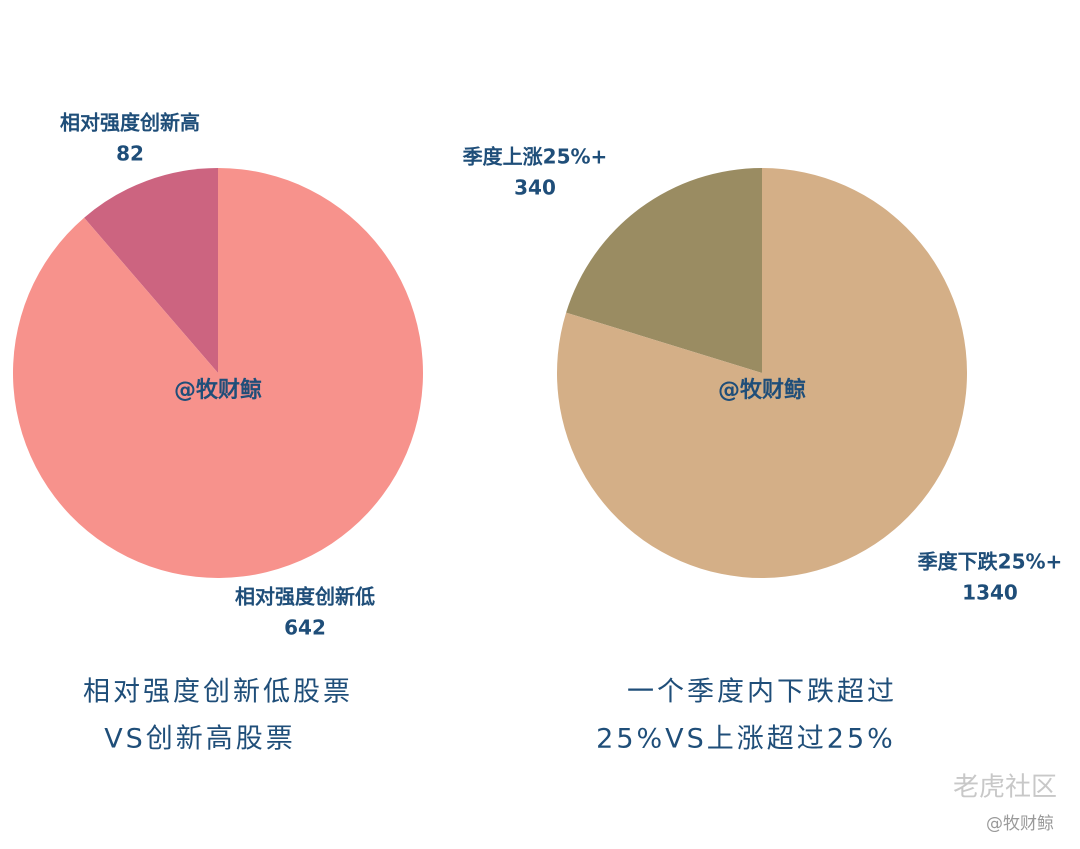 The image size is (1080, 849). Describe the element at coordinates (130, 154) in the screenshot. I see `slice-value: 82` at that location.